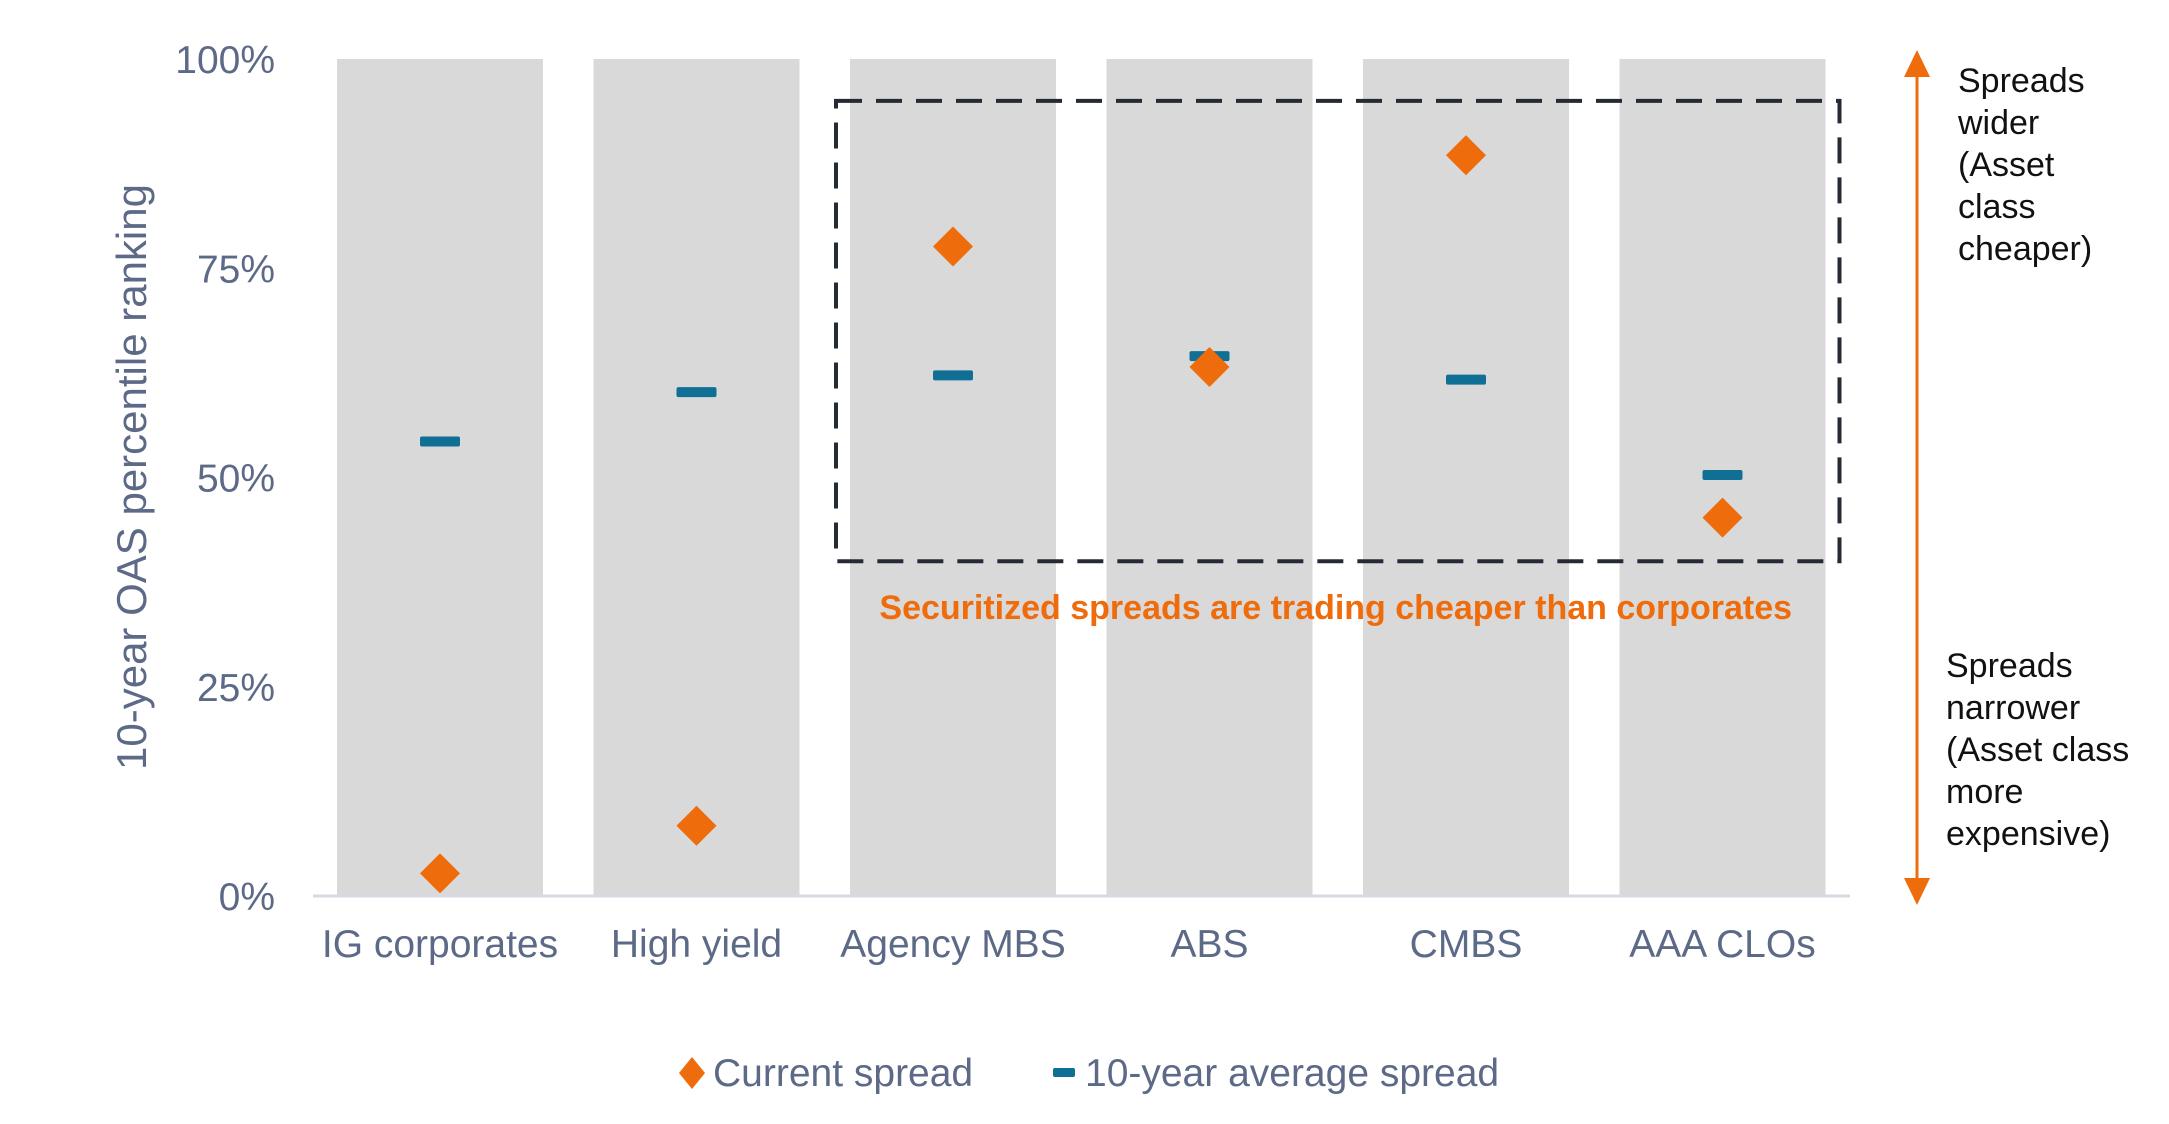 This screenshot has height=1124, width=2169. What do you see at coordinates (1998, 123) in the screenshot?
I see `side-label-line: wider` at bounding box center [1998, 123].